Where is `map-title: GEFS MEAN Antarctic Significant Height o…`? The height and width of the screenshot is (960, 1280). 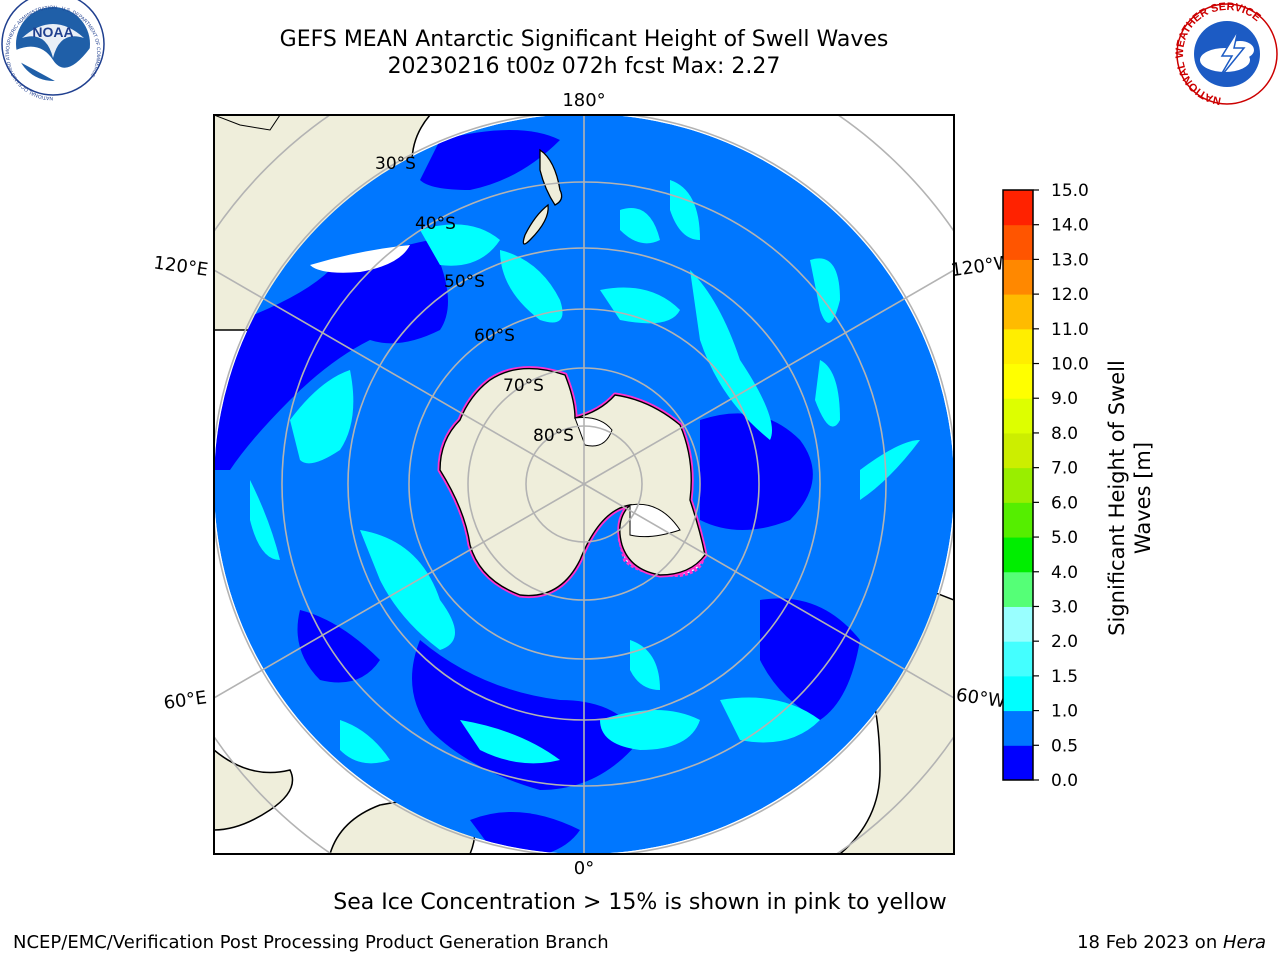
map-title: GEFS MEAN Antarctic Significant Height o… is located at coordinates (584, 39).